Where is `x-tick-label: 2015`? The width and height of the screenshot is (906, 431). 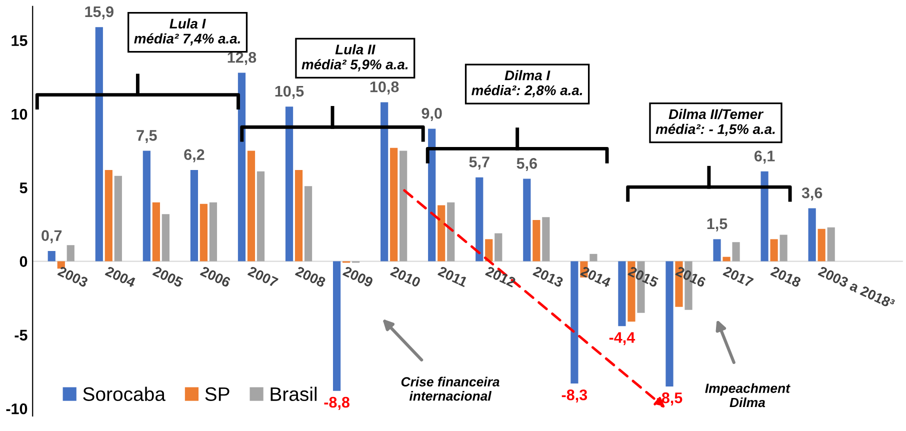 x-tick-label: 2015 is located at coordinates (643, 277).